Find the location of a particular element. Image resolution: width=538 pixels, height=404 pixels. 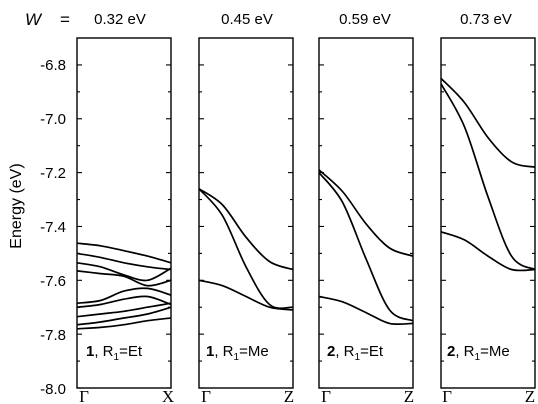

w-equals: = is located at coordinates (65, 19).